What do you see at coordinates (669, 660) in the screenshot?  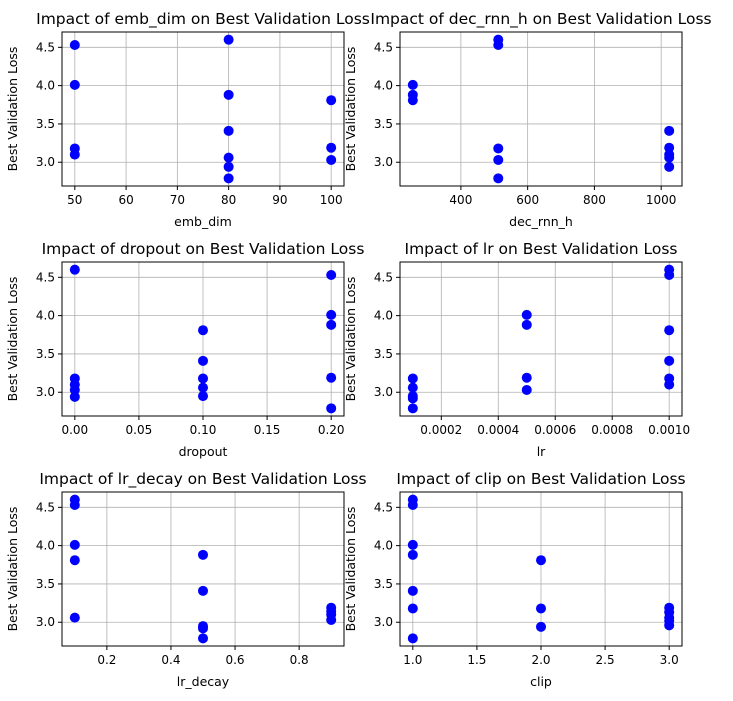 I see `x-tick-label: 3.0` at bounding box center [669, 660].